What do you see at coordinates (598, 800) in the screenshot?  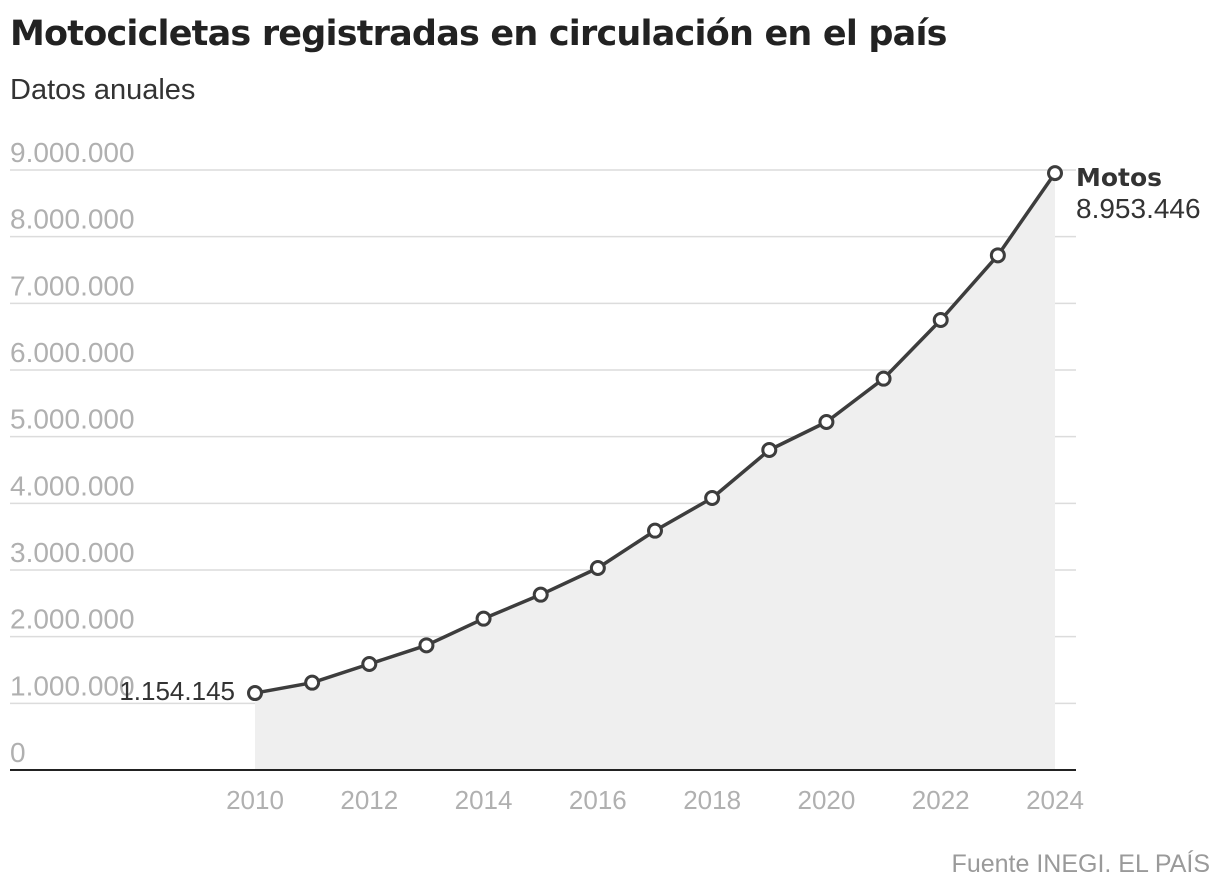 I see `x-tick-label: 2016` at bounding box center [598, 800].